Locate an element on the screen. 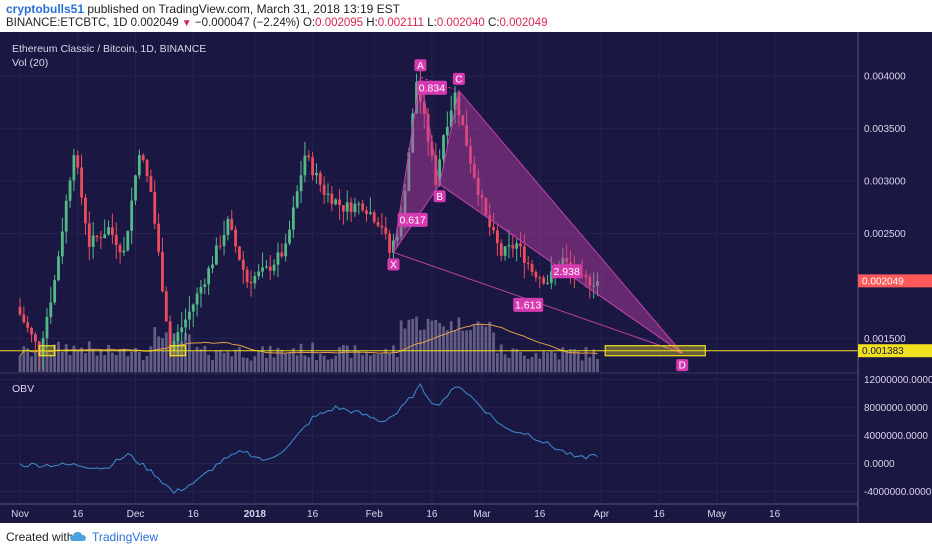  time-axis: Nov 16 Dec 16 2018 16 Feb 16 Mar 16 Apr 16 May 16 is located at coordinates (395, 514).